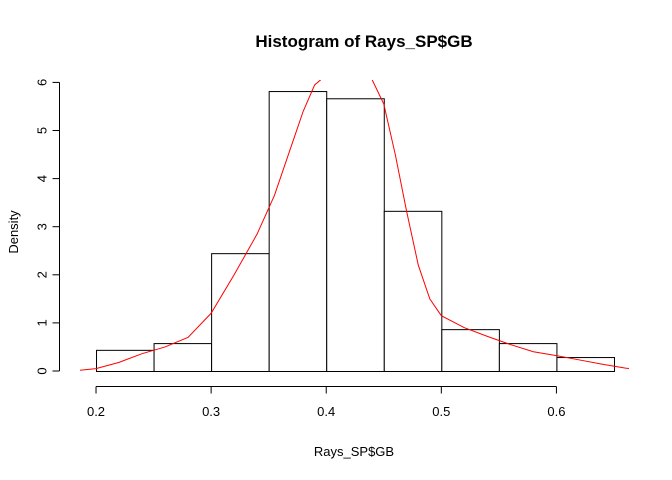  What do you see at coordinates (363, 41) in the screenshot?
I see `chart-title: Histogram of Rays_SP$GB` at bounding box center [363, 41].